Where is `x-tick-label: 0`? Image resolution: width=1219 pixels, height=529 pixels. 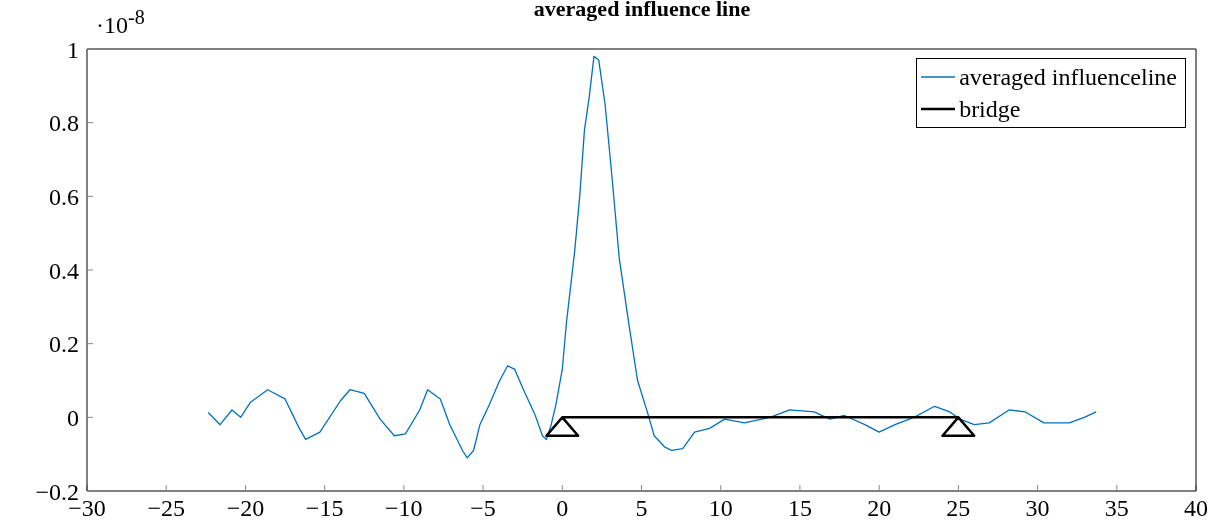
x-tick-label: 0 is located at coordinates (562, 508).